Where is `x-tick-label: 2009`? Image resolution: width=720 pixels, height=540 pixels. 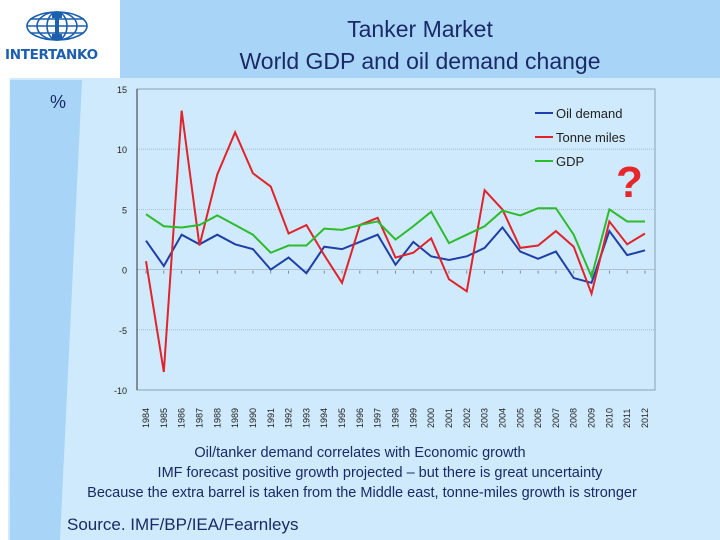
x-tick-label: 2009 is located at coordinates (592, 418).